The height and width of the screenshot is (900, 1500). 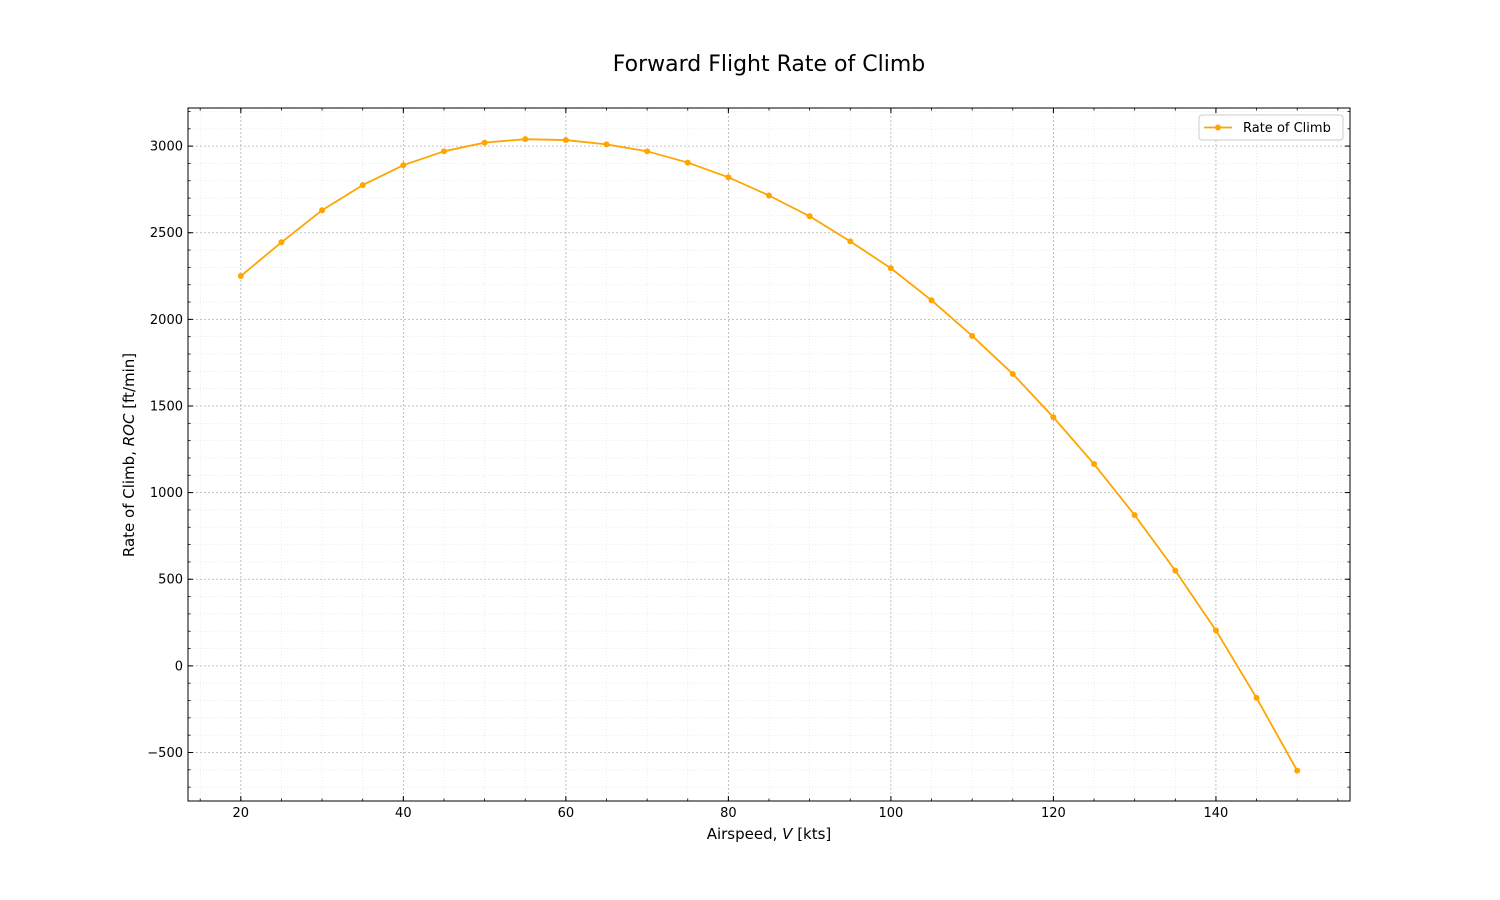 What do you see at coordinates (129, 501) in the screenshot?
I see `y-axis-label-prefix: Rate of Climb,` at bounding box center [129, 501].